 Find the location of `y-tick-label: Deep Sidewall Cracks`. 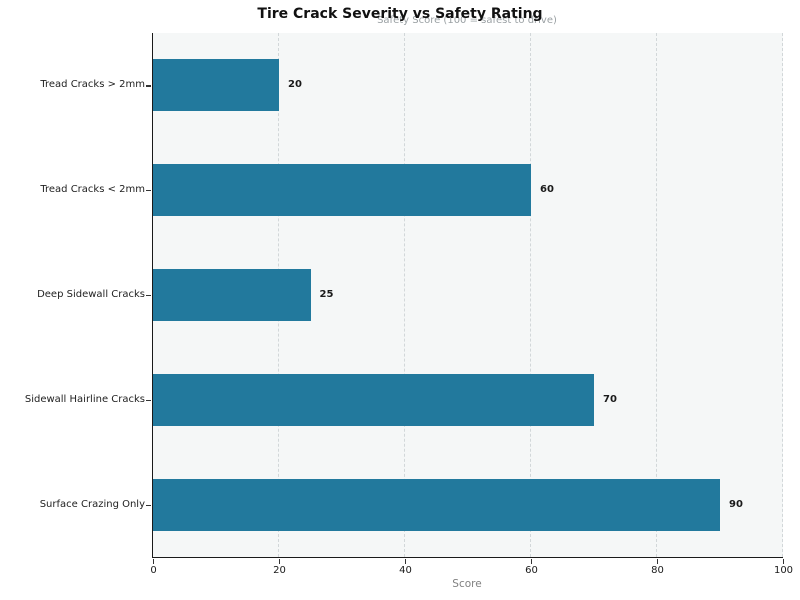

y-tick-label: Deep Sidewall Cracks is located at coordinates (91, 294).